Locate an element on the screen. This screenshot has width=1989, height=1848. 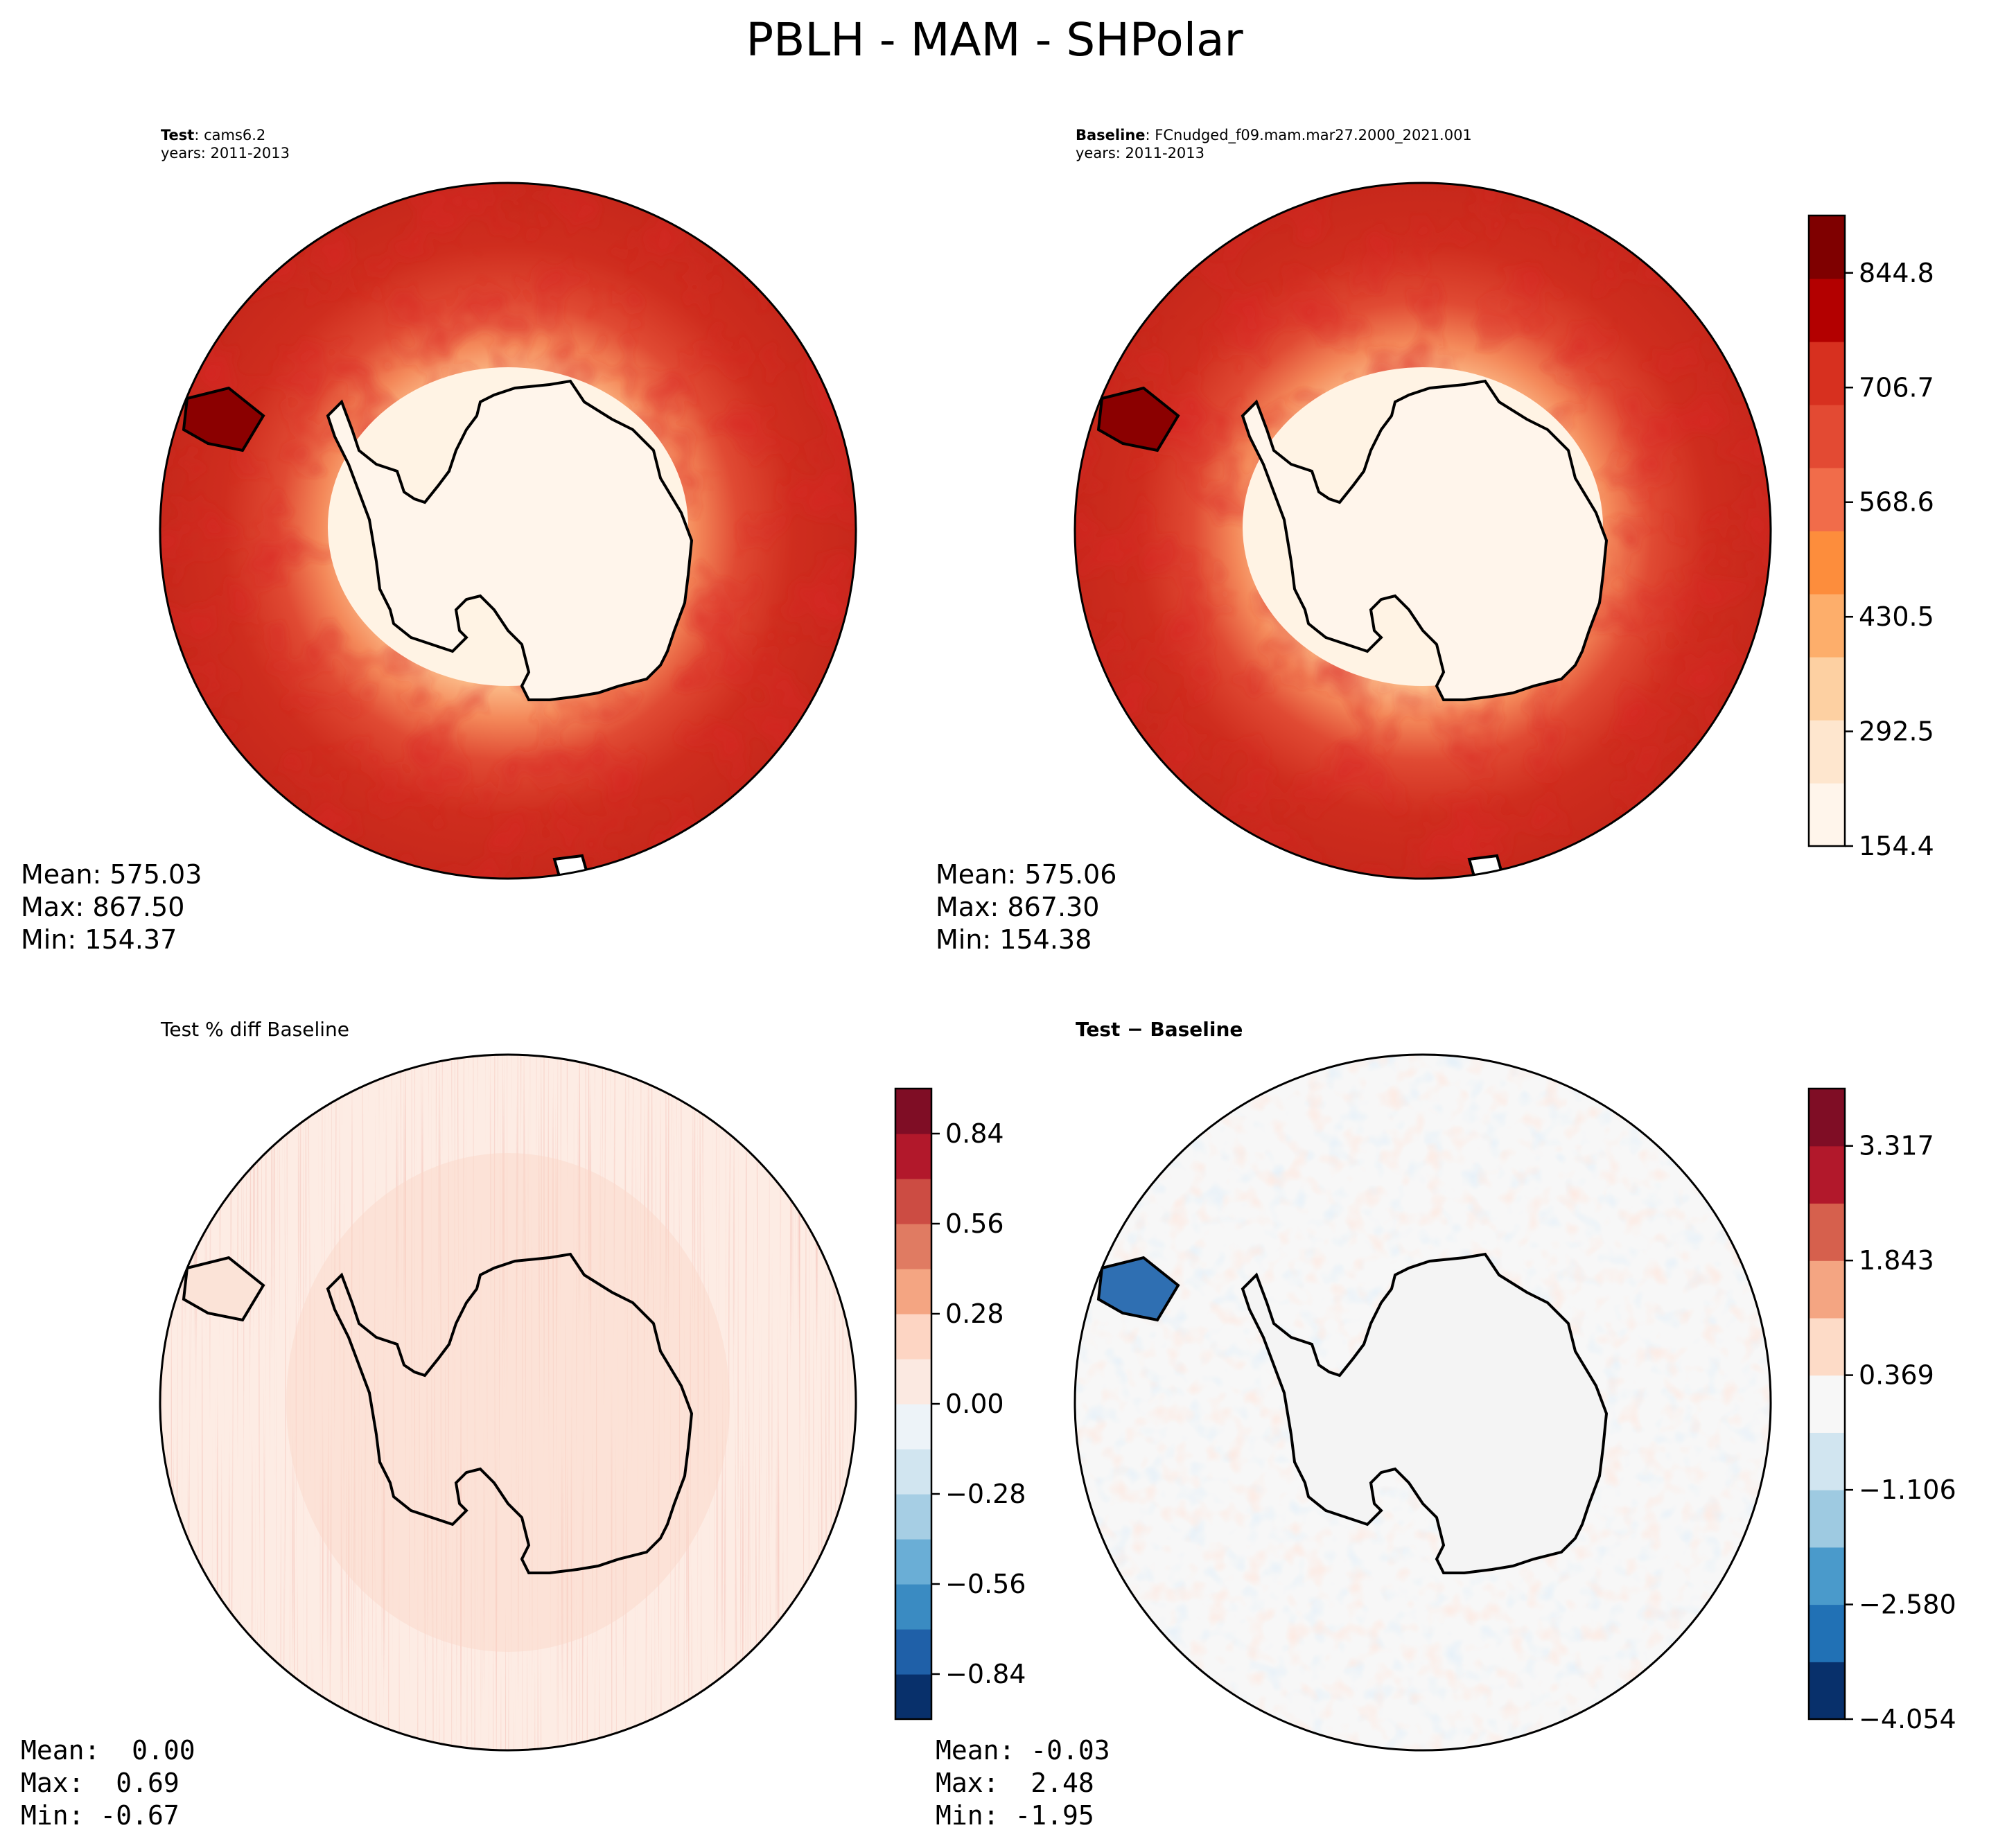
colorbar-tick-label: 0.84 is located at coordinates (974, 1133).